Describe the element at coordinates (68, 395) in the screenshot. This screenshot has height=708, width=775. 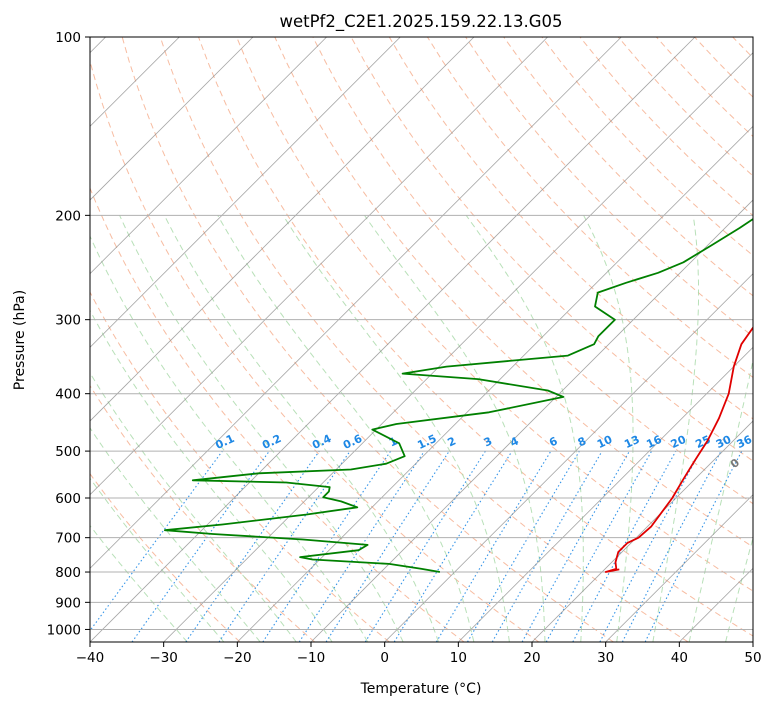
I see `y-tick-label: 400` at that location.